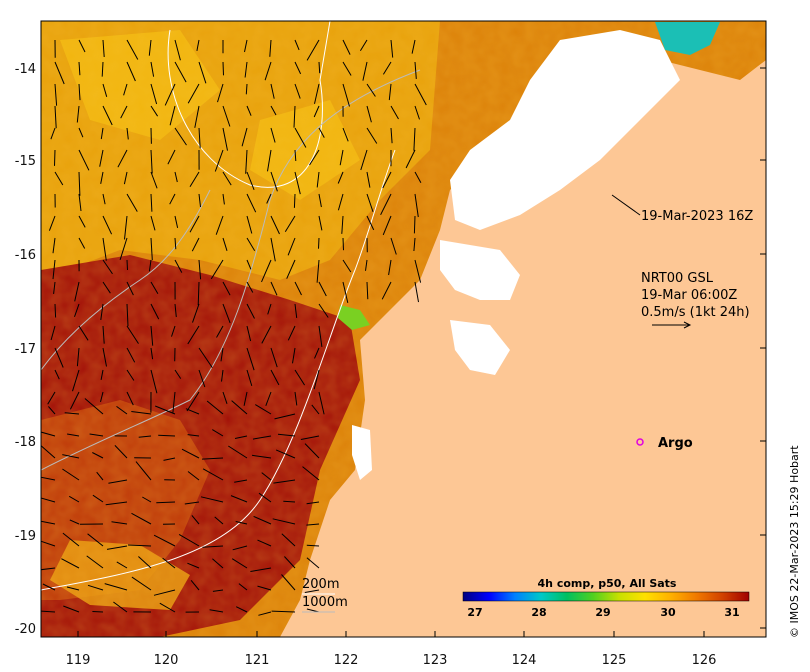 The image size is (810, 672). Describe the element at coordinates (524, 649) in the screenshot. I see `x-tick: 124` at that location.